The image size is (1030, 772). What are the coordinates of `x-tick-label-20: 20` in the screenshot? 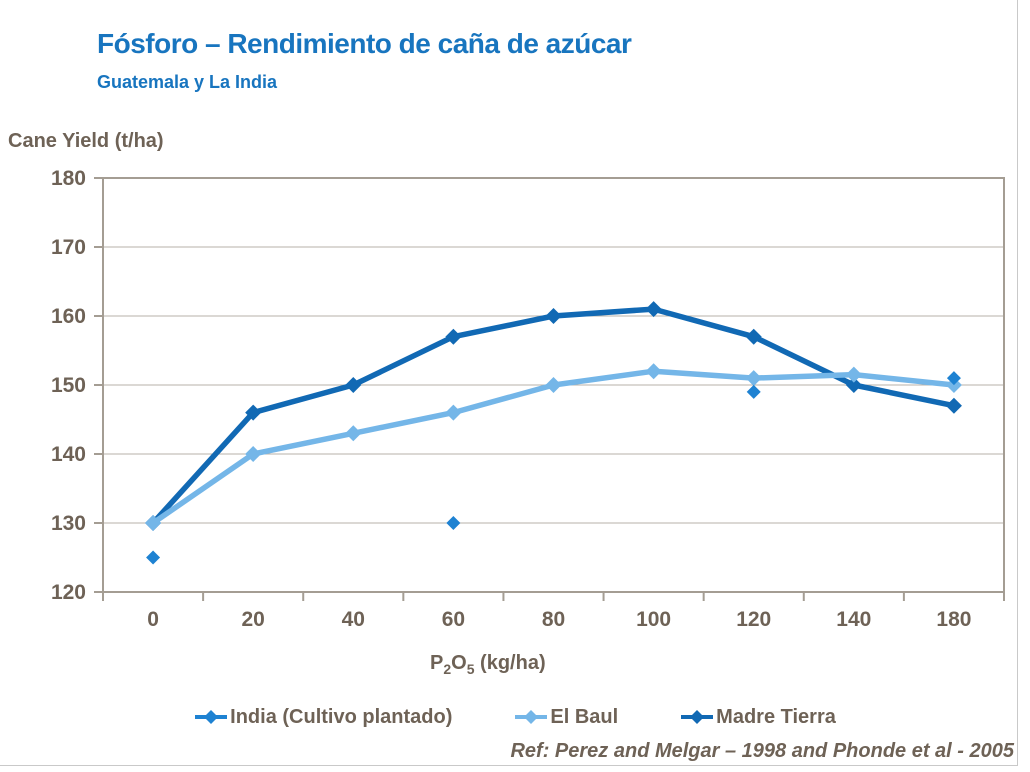 It's located at (252, 619).